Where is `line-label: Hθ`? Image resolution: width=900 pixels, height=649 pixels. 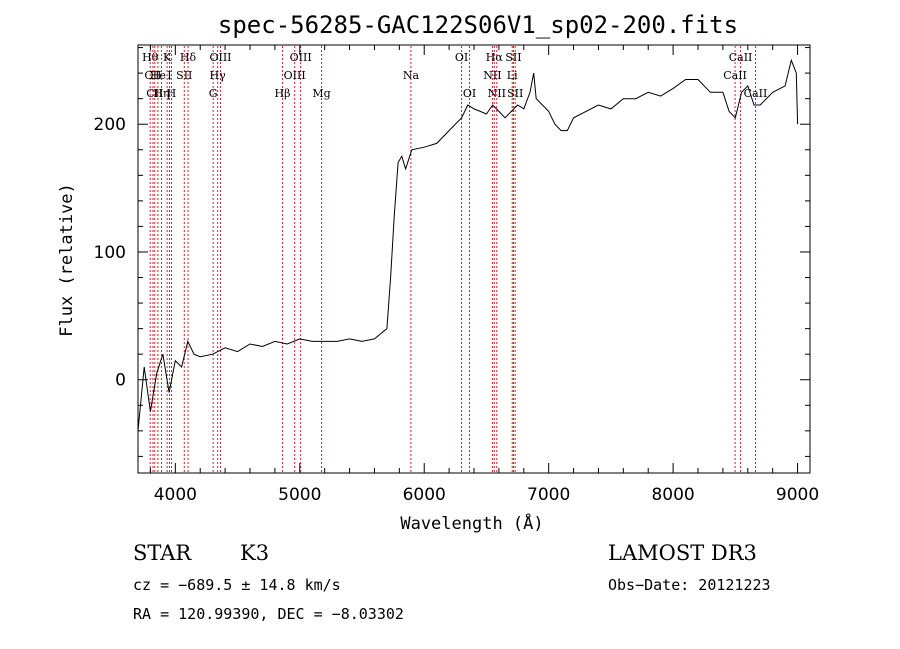
line-label: Hθ is located at coordinates (150, 57).